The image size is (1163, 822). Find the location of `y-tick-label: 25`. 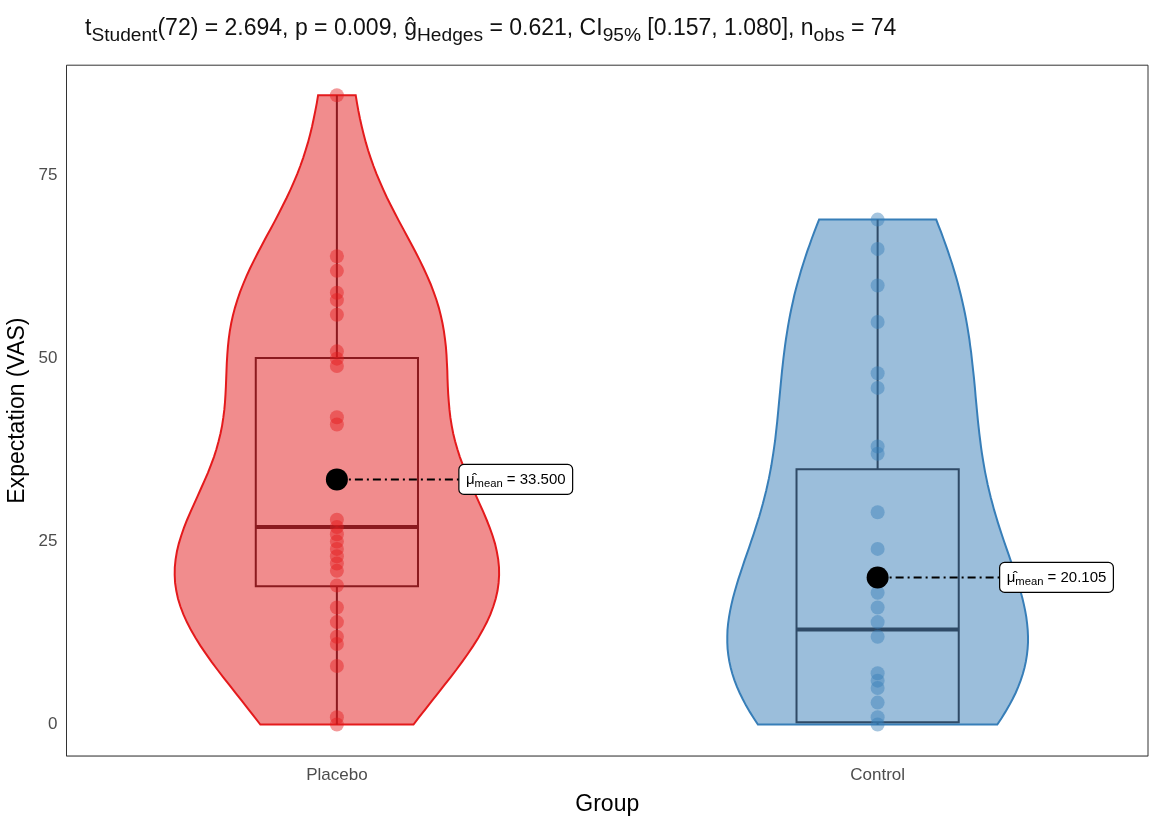

y-tick-label: 25 is located at coordinates (48, 541).